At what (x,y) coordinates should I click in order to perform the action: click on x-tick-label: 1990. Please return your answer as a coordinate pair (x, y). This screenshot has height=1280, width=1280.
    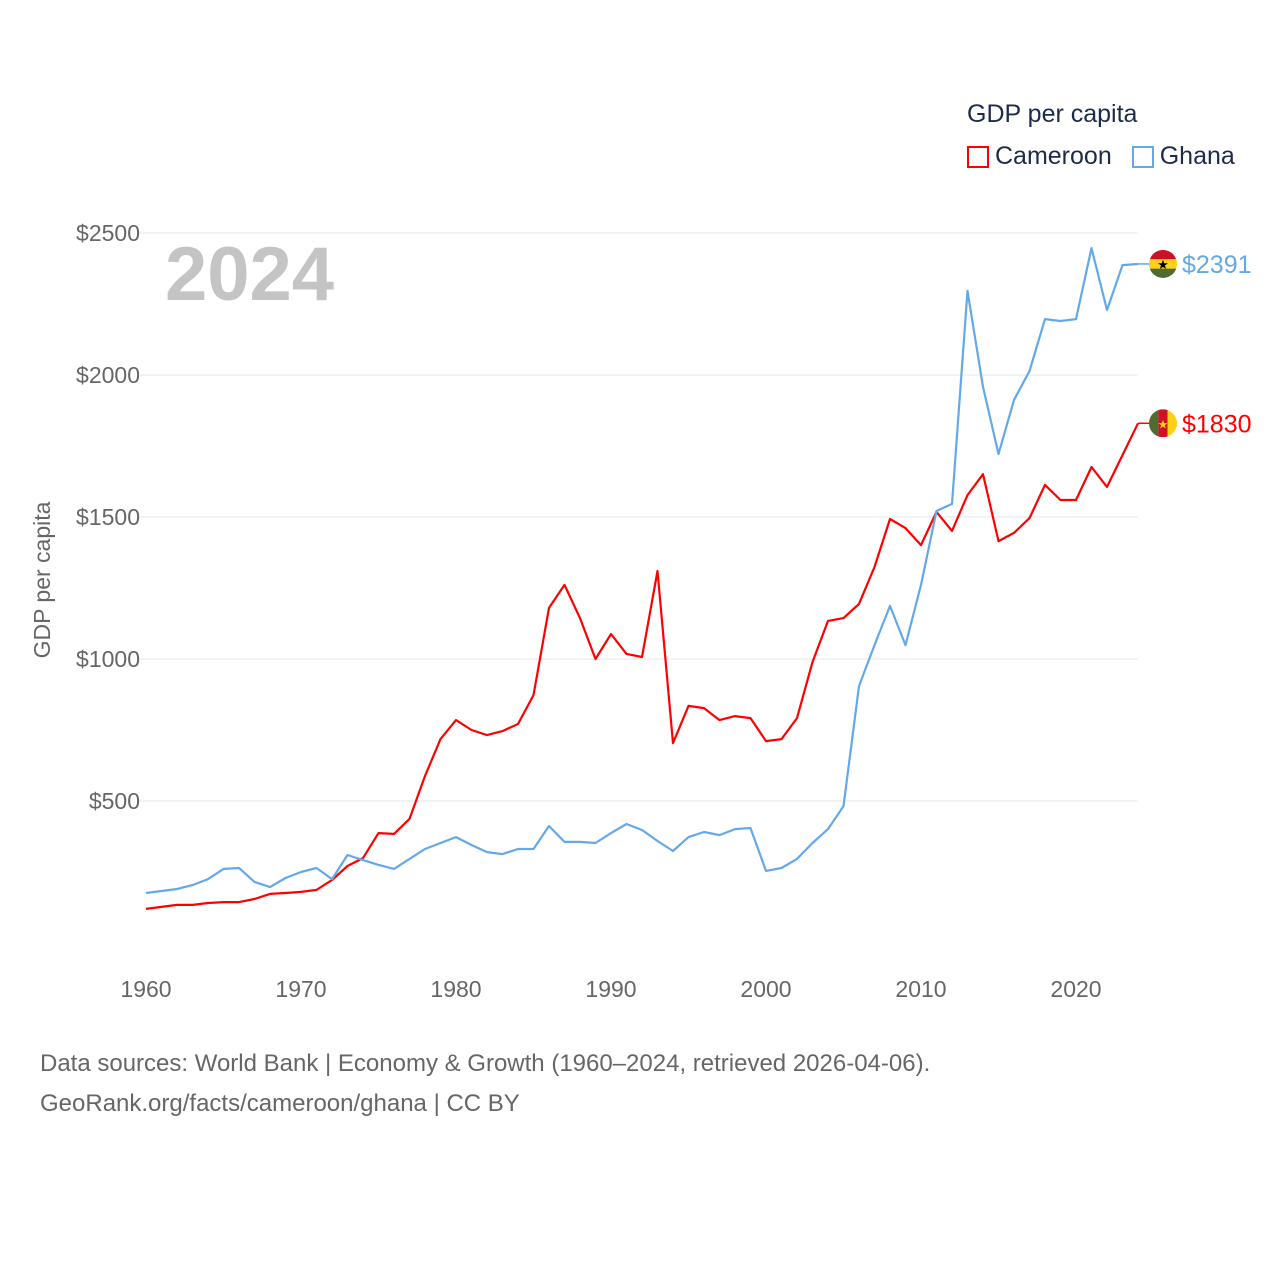
    Looking at the image, I should click on (610, 989).